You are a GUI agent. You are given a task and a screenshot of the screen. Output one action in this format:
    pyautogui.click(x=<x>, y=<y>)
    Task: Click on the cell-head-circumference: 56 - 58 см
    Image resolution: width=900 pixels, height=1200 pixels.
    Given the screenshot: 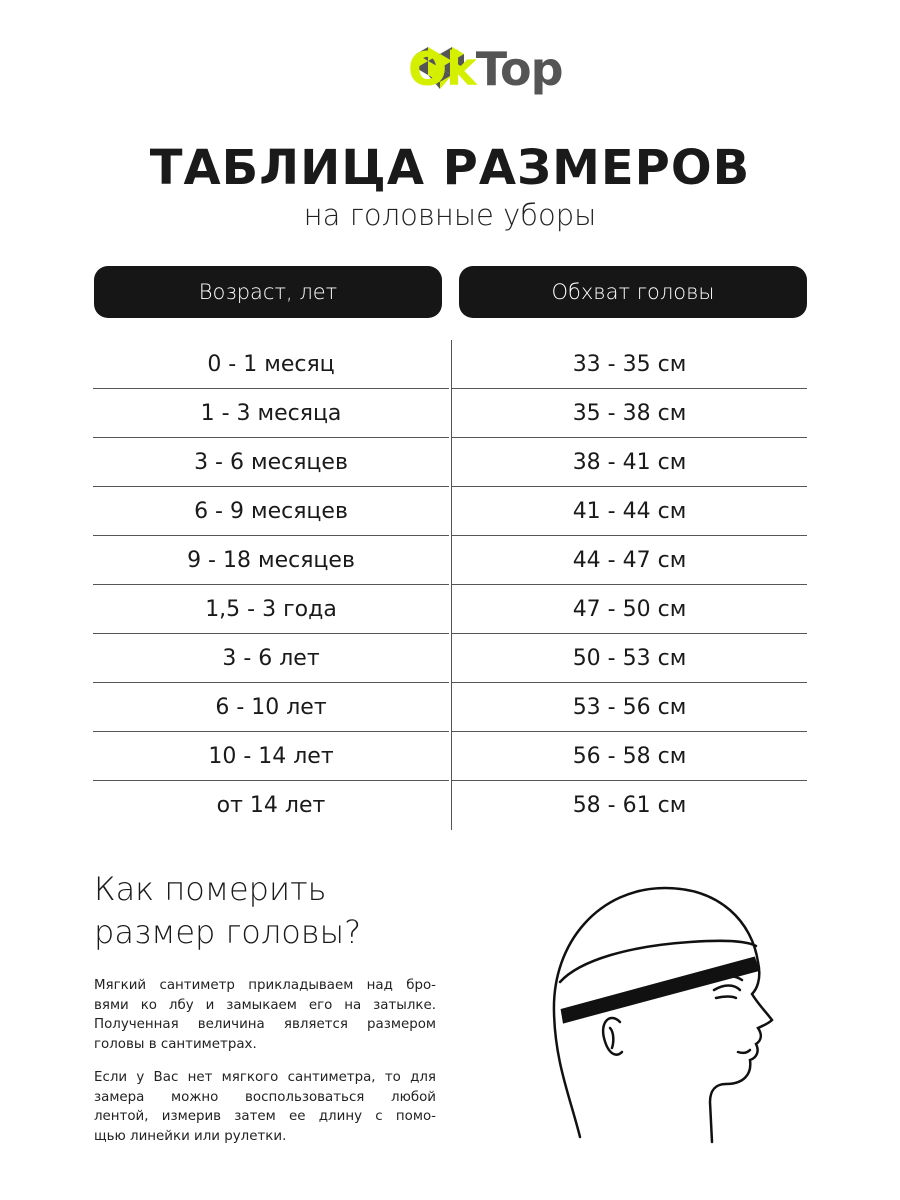 What is the action you would take?
    pyautogui.click(x=629, y=756)
    